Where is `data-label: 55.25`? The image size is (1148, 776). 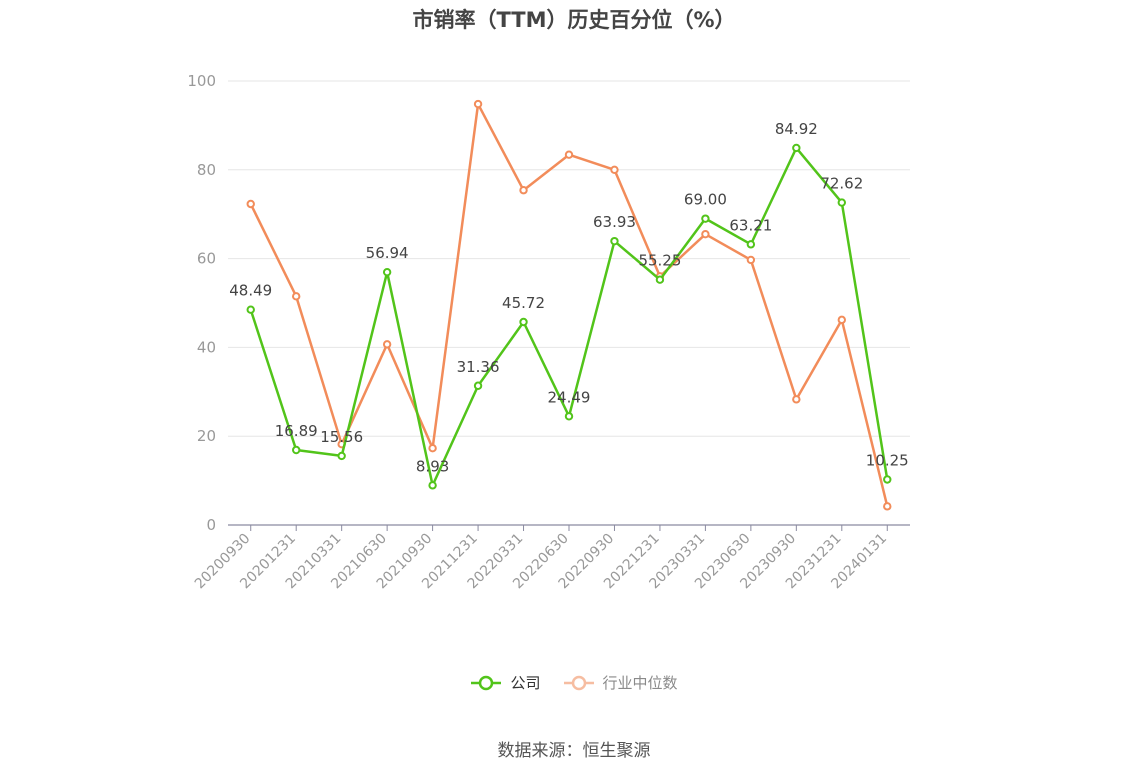 data-label: 55.25 is located at coordinates (659, 261).